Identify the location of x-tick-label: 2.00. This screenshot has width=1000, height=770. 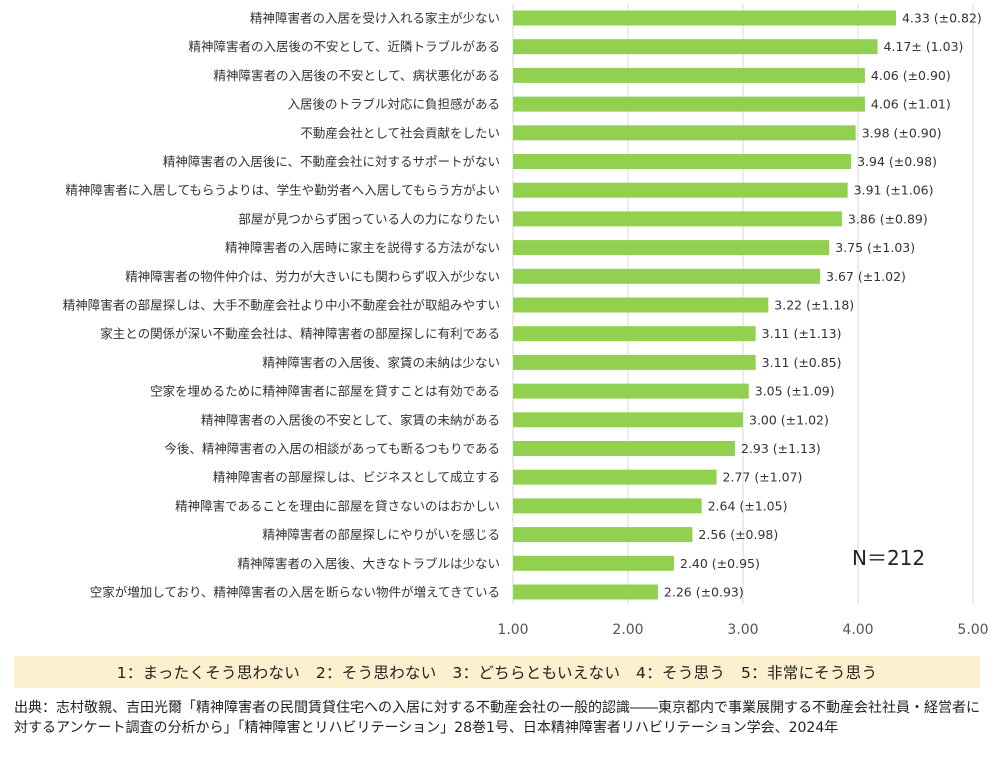
(627, 630).